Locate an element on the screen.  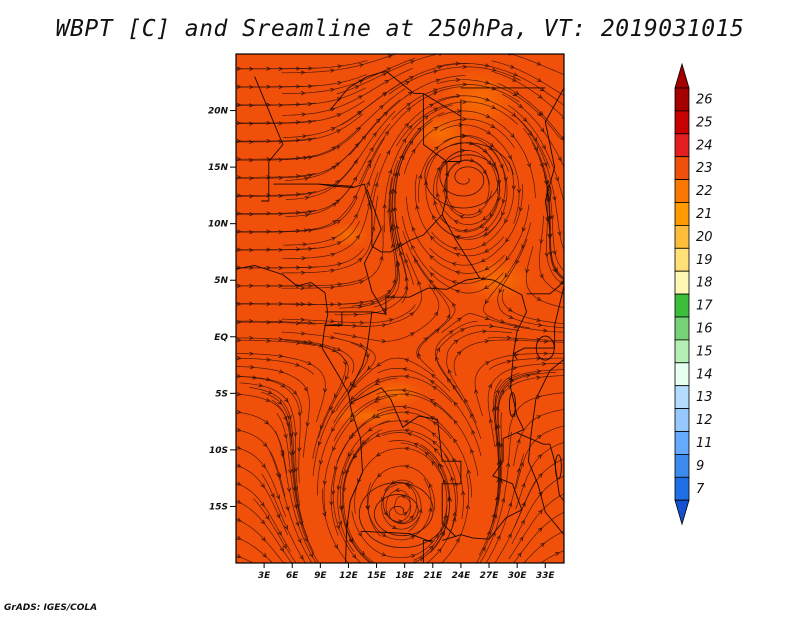
credit-text: GrADS: IGES/COLA is located at coordinates (51, 608).